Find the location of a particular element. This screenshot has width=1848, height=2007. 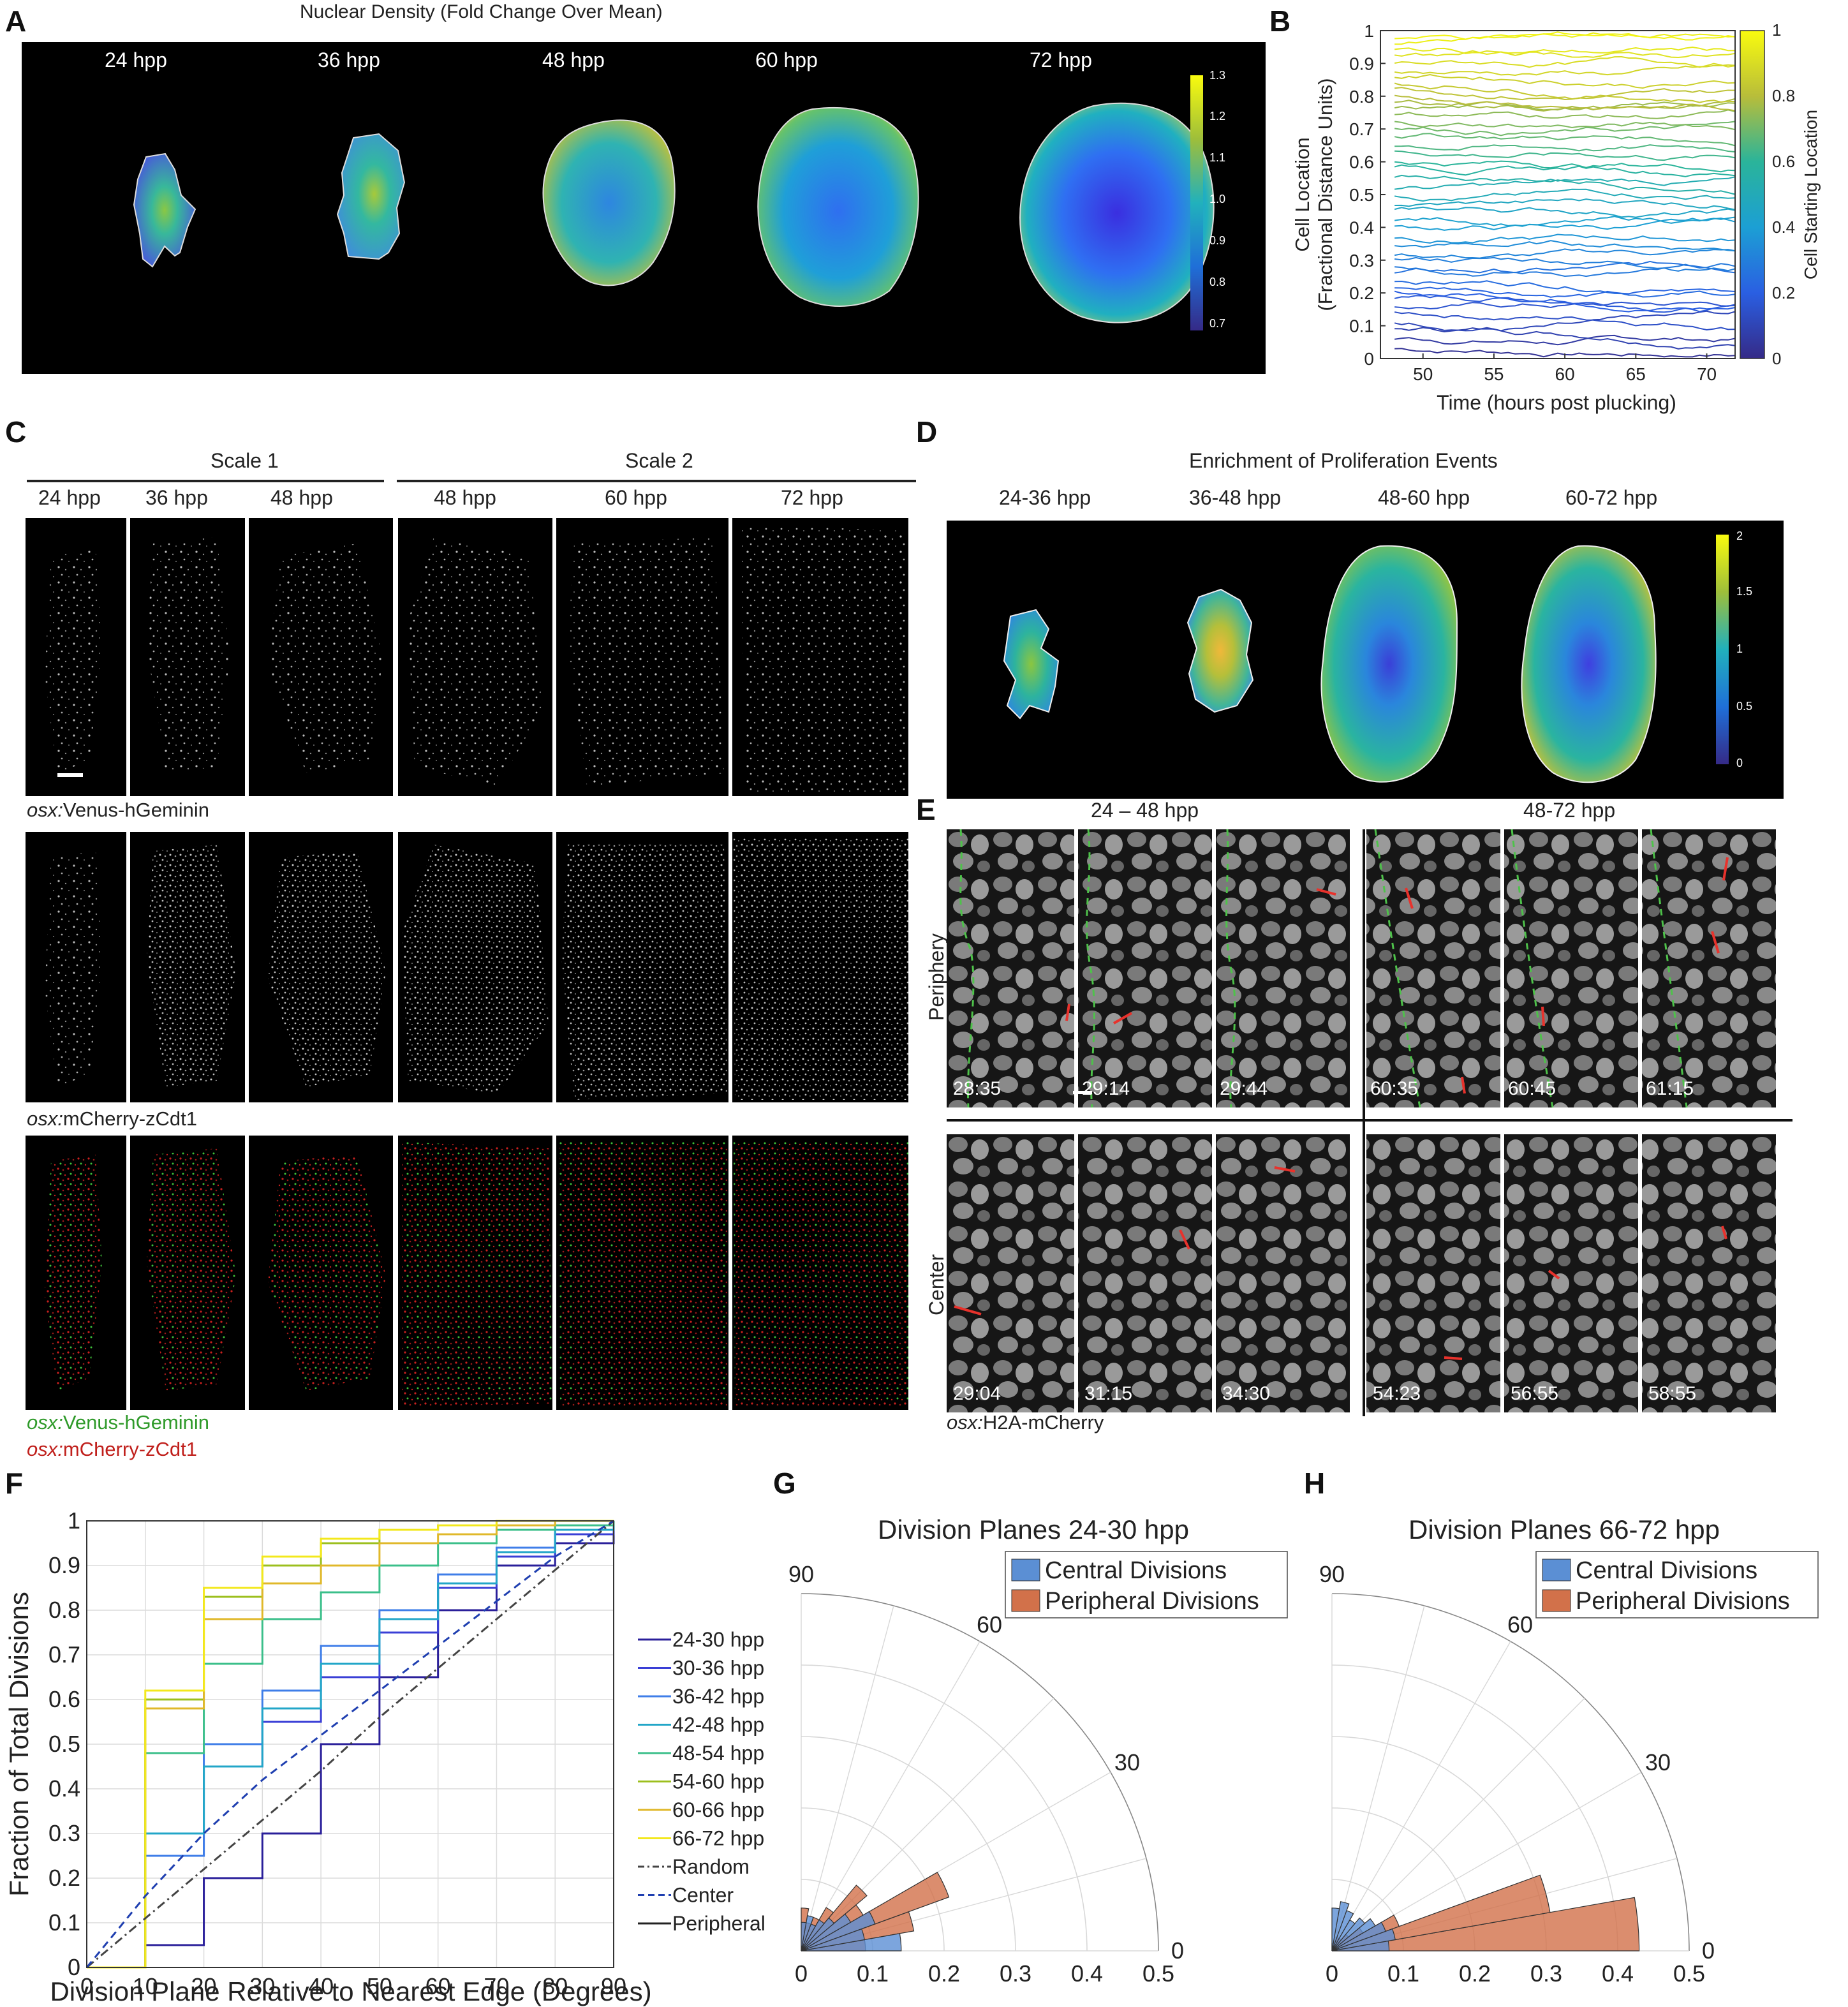

panel-b-xtick-2: 60 is located at coordinates (1565, 374).